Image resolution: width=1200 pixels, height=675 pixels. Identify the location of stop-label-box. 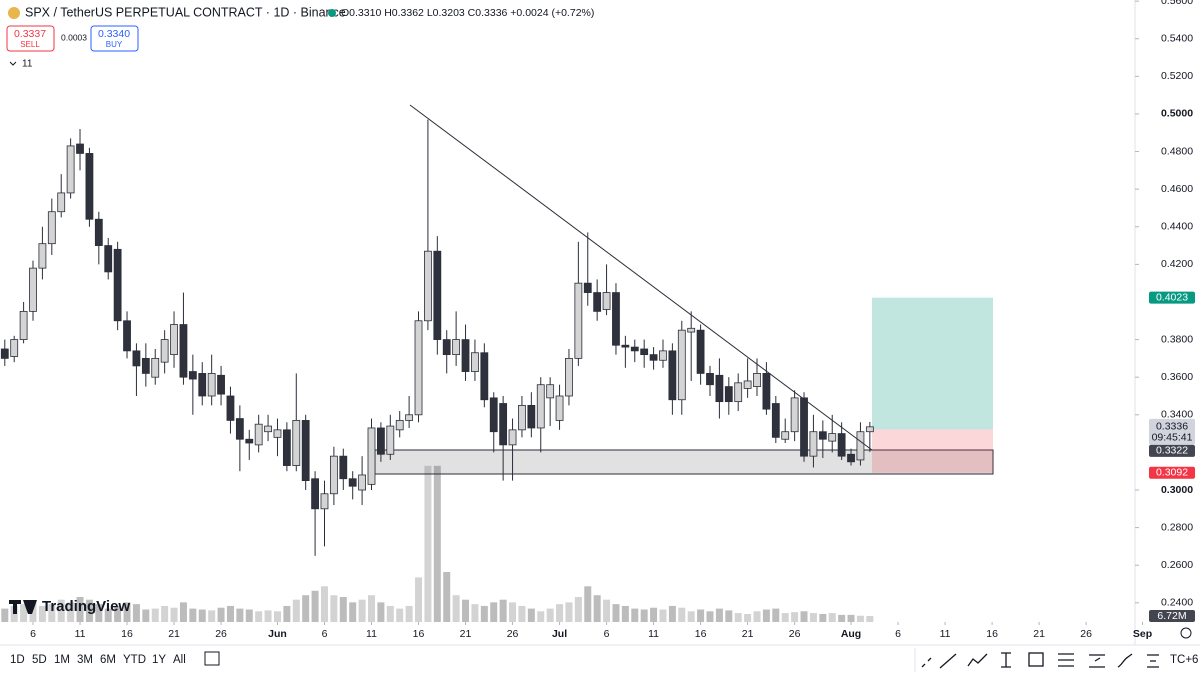
(1172, 472).